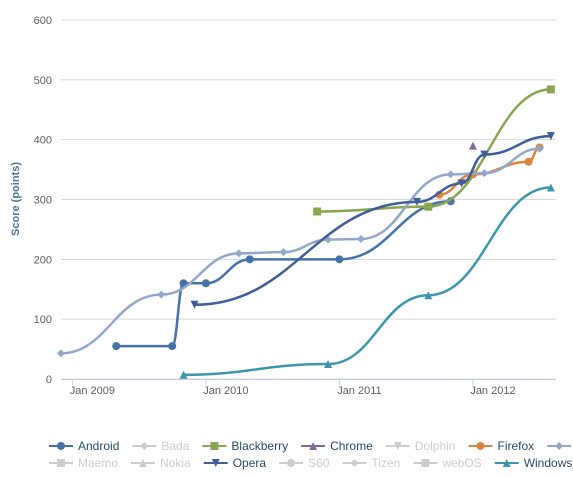 This screenshot has height=478, width=573. Describe the element at coordinates (92, 391) in the screenshot. I see `x-tick-label: Jan 2009` at that location.